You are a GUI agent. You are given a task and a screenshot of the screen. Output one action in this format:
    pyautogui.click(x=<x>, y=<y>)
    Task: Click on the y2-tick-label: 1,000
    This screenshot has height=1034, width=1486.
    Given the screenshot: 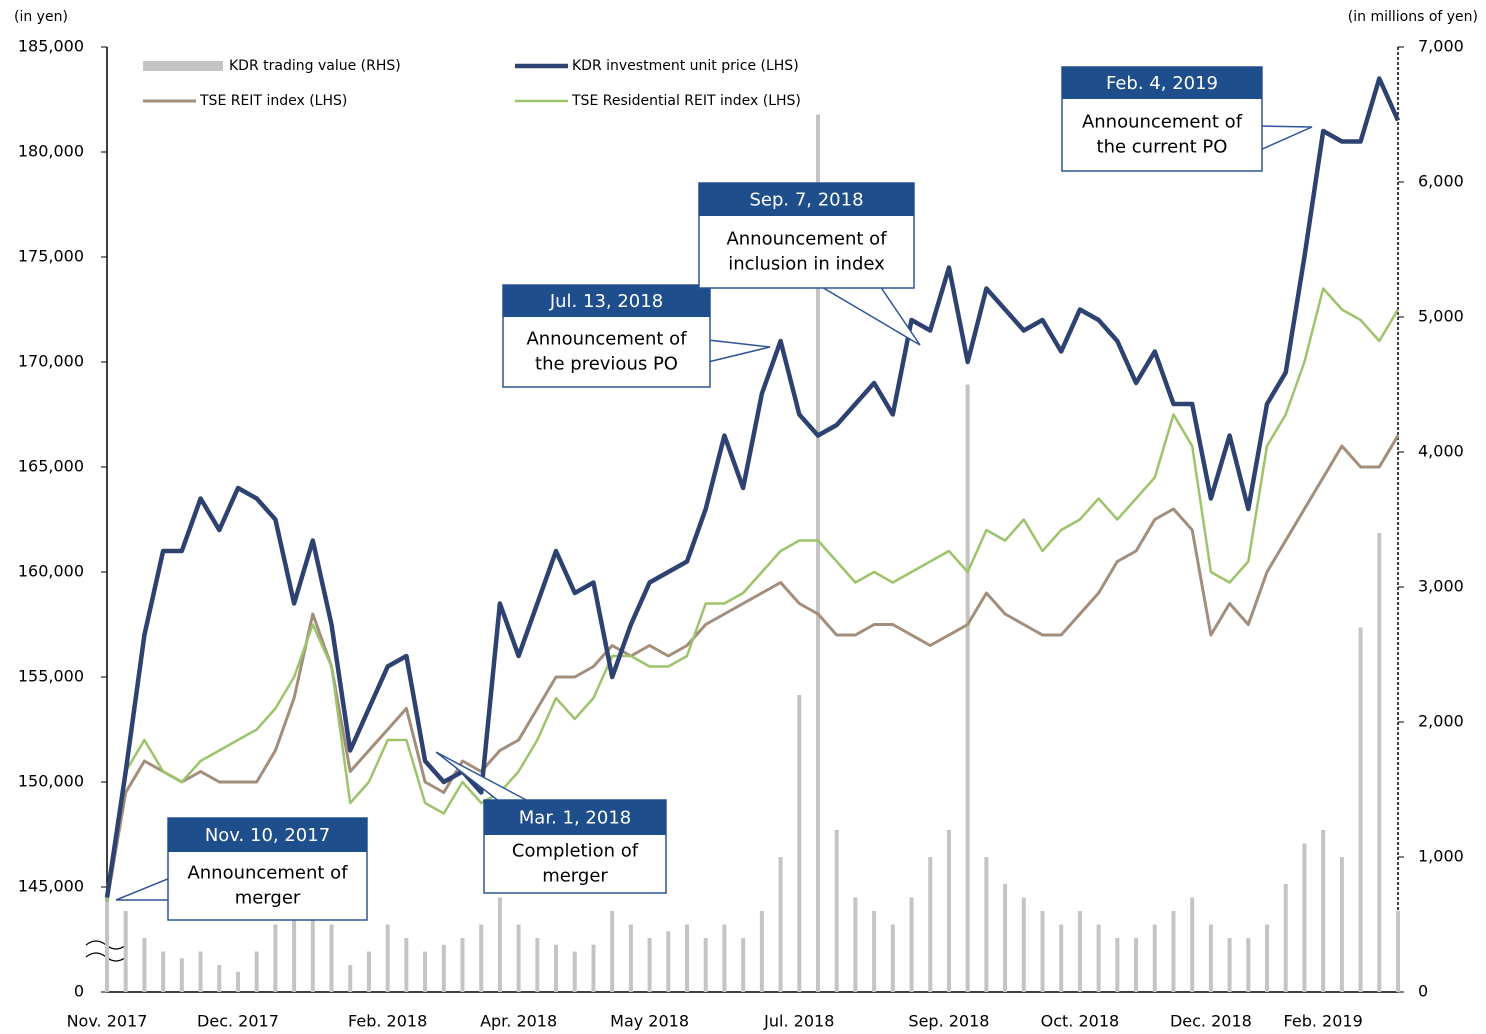 What is the action you would take?
    pyautogui.click(x=1441, y=856)
    